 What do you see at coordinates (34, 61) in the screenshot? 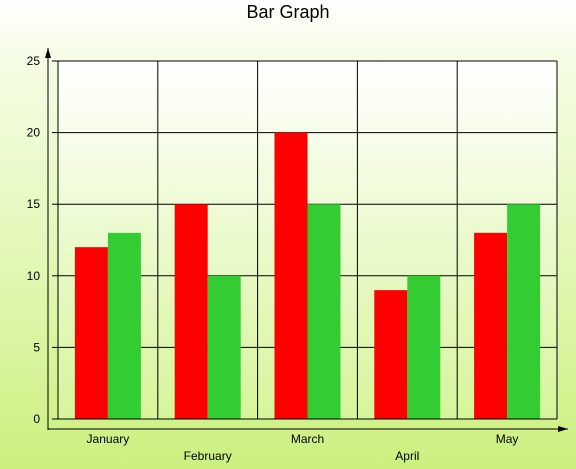
I see `y-tick-label: 25` at bounding box center [34, 61].